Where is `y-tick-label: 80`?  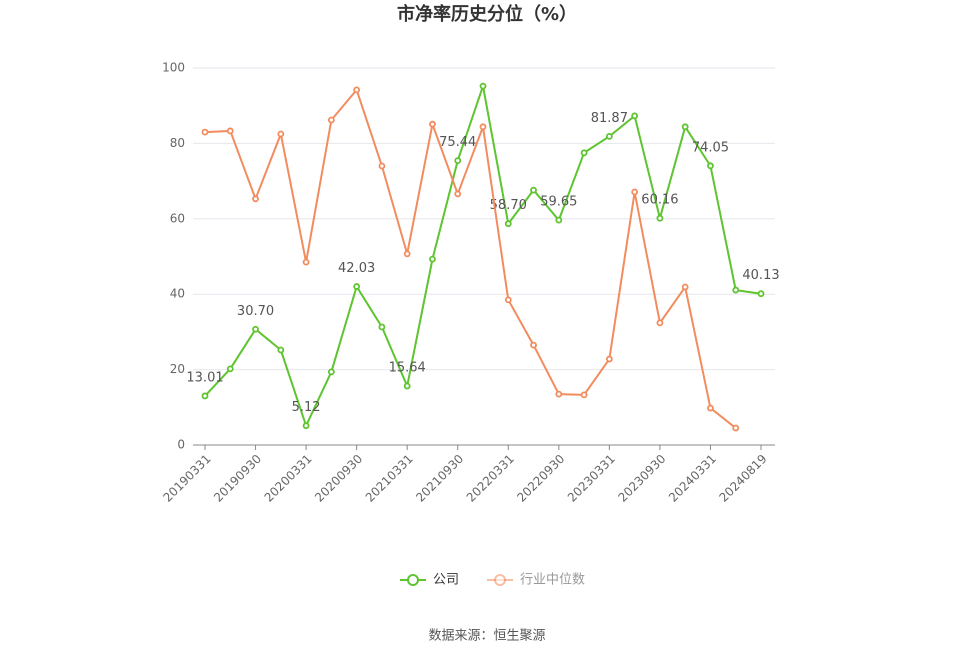 y-tick-label: 80 is located at coordinates (177, 143).